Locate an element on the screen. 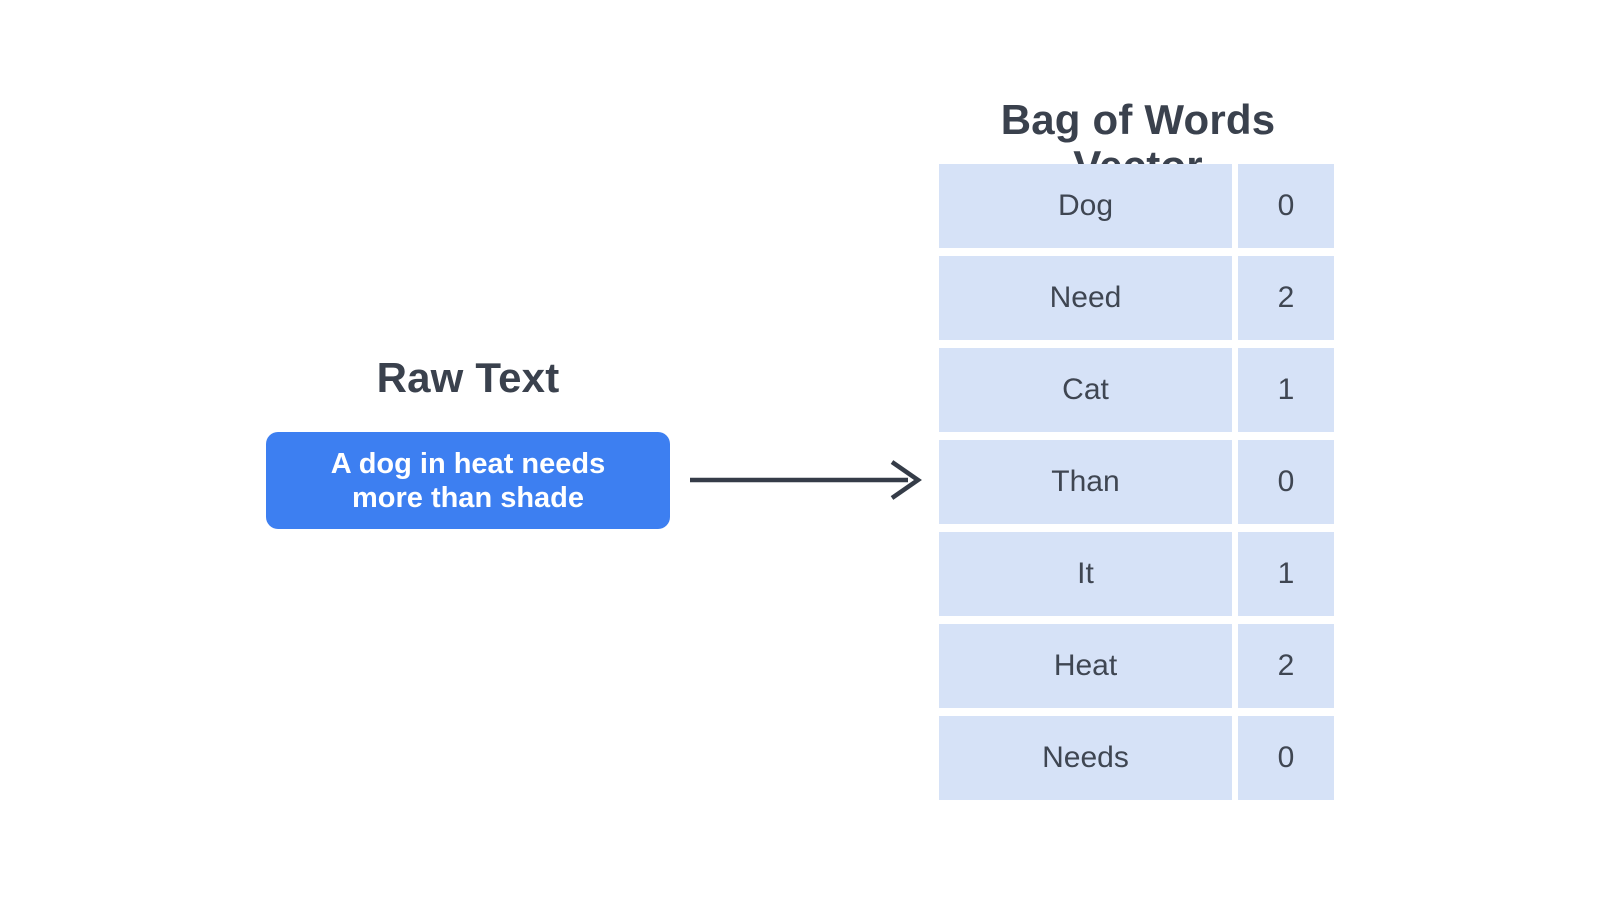  table-row: Heat 2 is located at coordinates (1136, 666).